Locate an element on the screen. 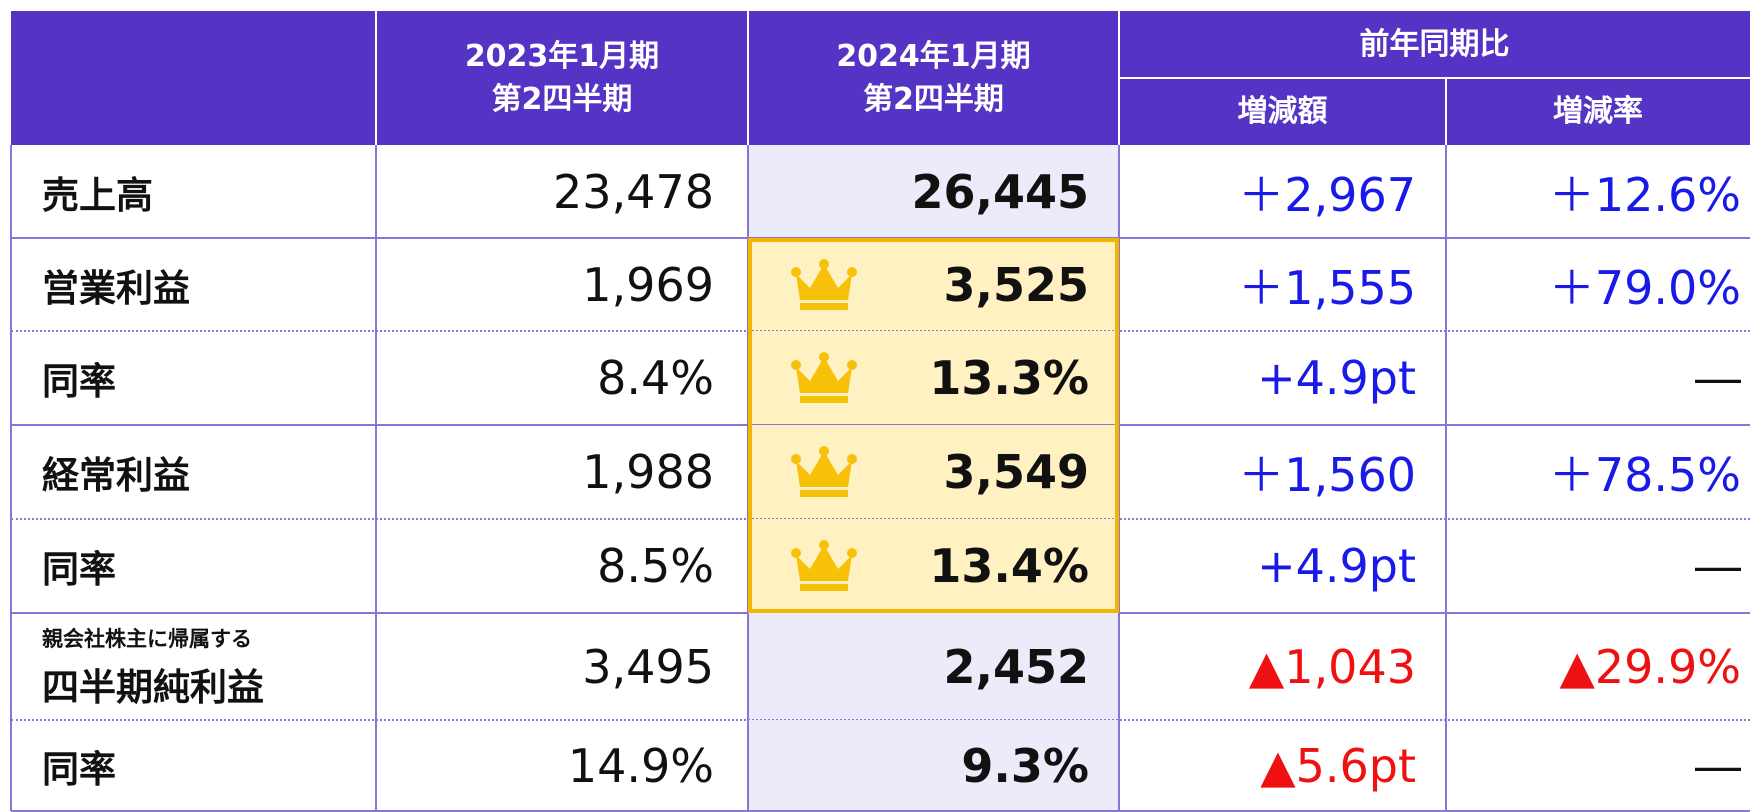 The image size is (1750, 812). table-cell: ▲1,043 is located at coordinates (1332, 666).